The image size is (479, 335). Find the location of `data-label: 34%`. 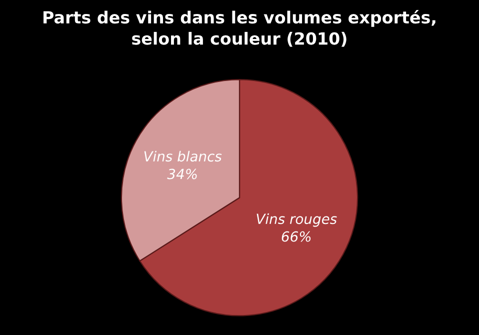

data-label: 34% is located at coordinates (182, 174).